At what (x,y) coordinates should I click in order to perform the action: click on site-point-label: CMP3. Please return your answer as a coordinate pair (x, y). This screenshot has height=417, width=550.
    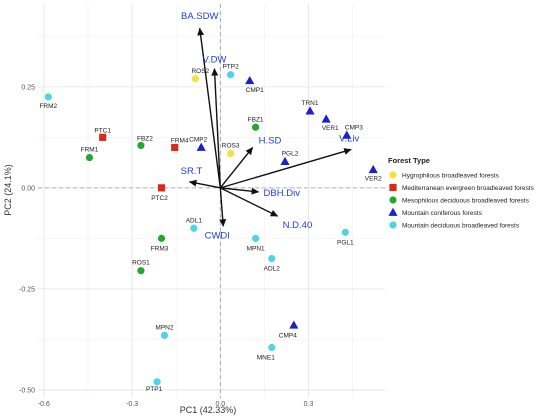
    Looking at the image, I should click on (354, 127).